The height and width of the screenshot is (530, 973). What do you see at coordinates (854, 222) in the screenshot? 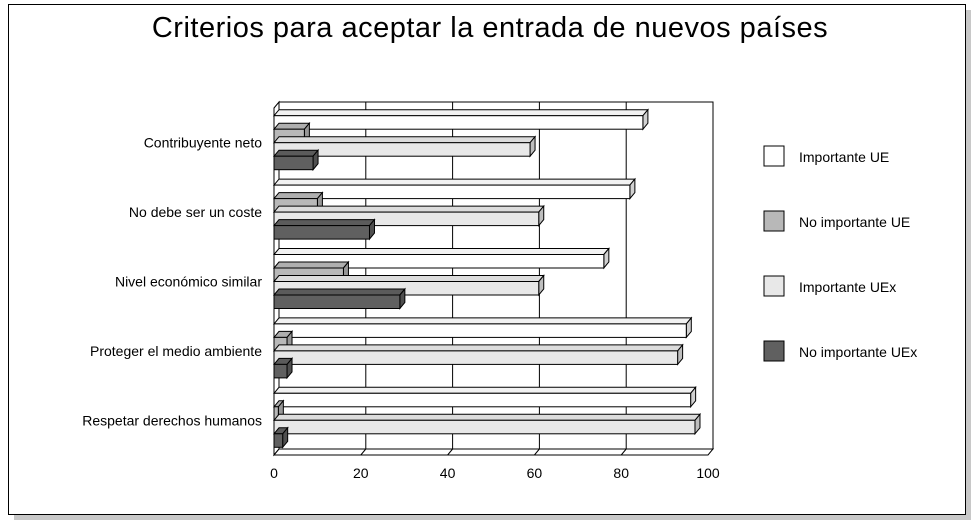
I see `legend-label: No importante UE` at bounding box center [854, 222].